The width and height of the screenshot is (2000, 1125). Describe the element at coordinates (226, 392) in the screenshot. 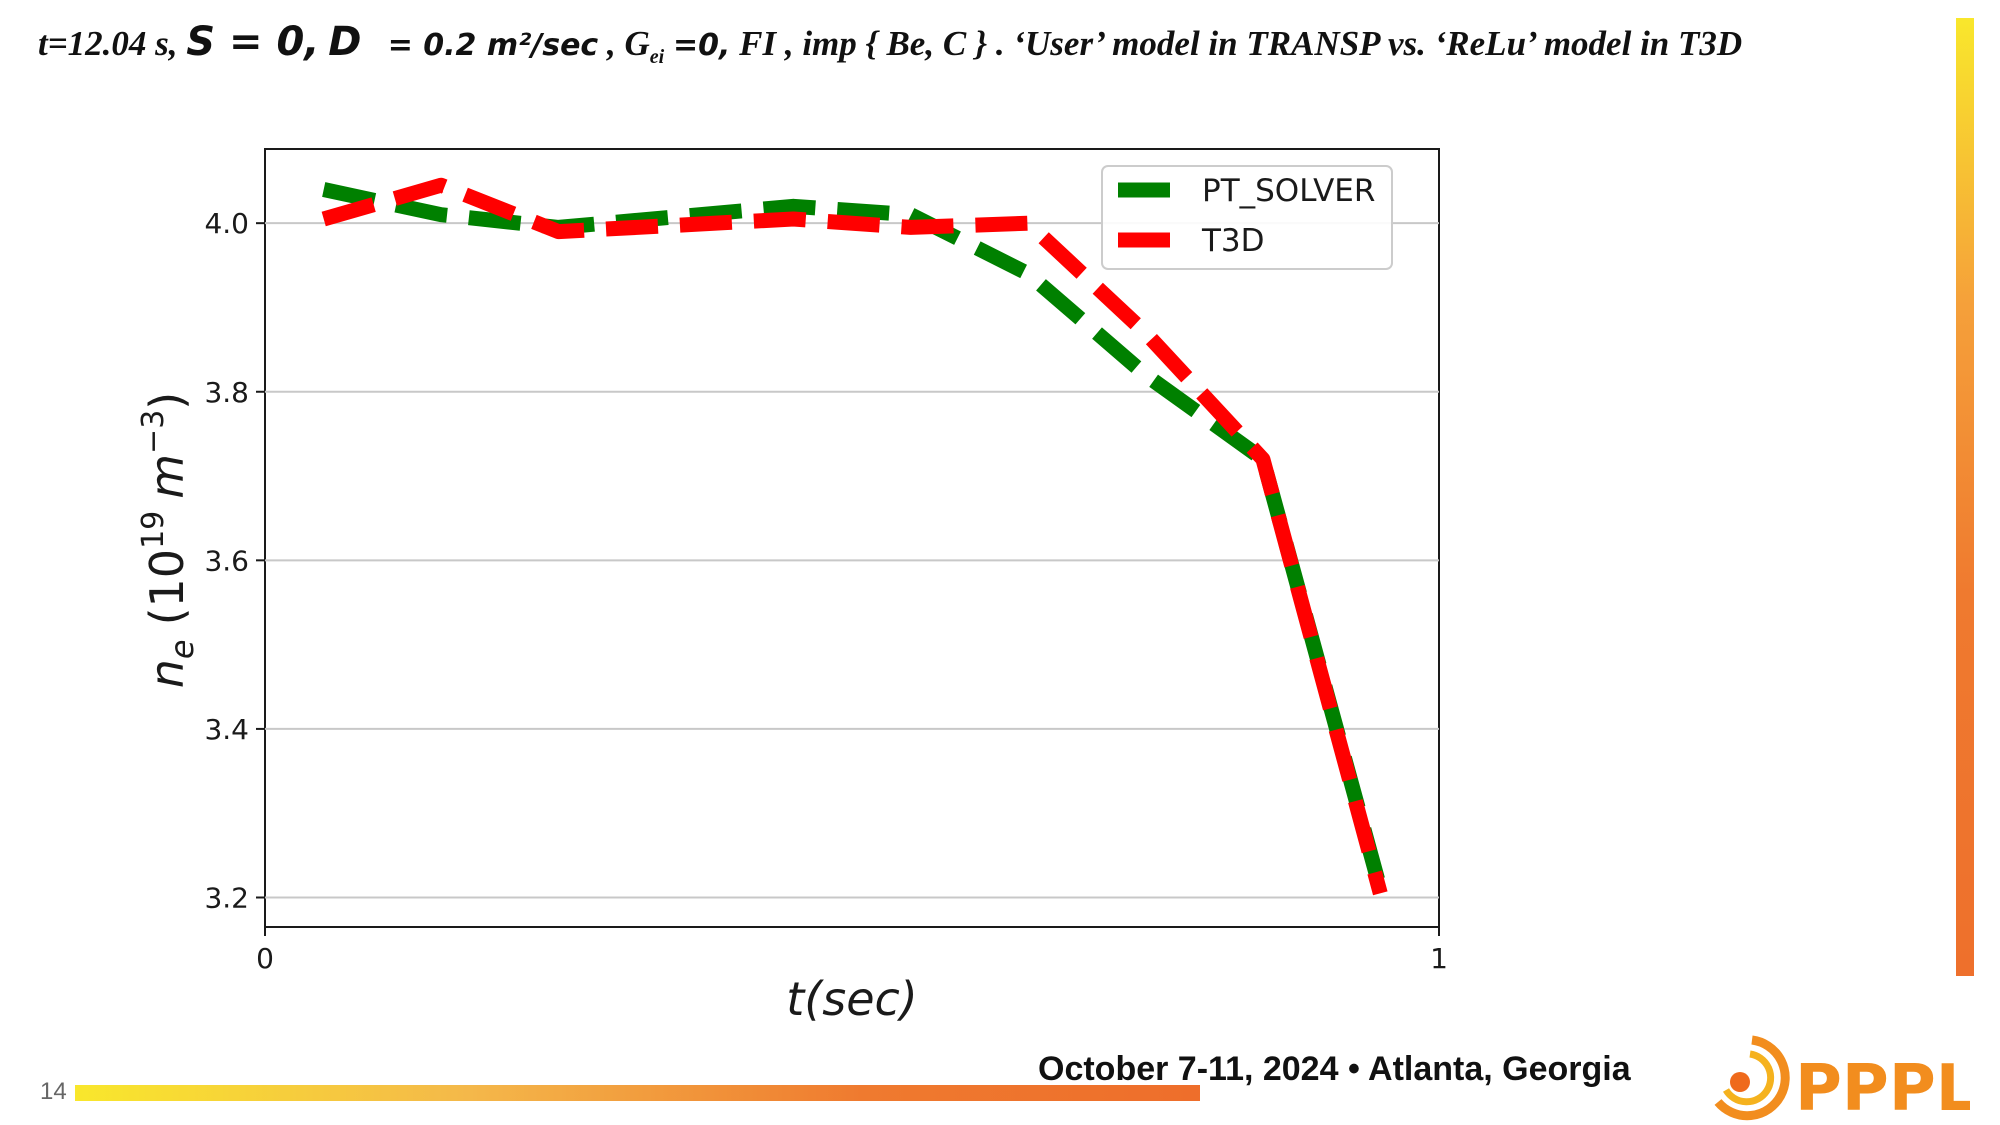

I see `y-tick-label: 3.8` at that location.